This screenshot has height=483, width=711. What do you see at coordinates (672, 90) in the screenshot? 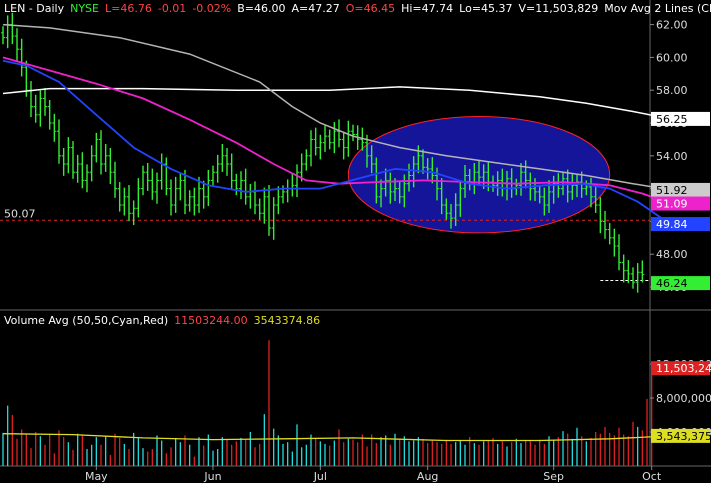
I see `price-tick-label: 58.00` at bounding box center [672, 90].